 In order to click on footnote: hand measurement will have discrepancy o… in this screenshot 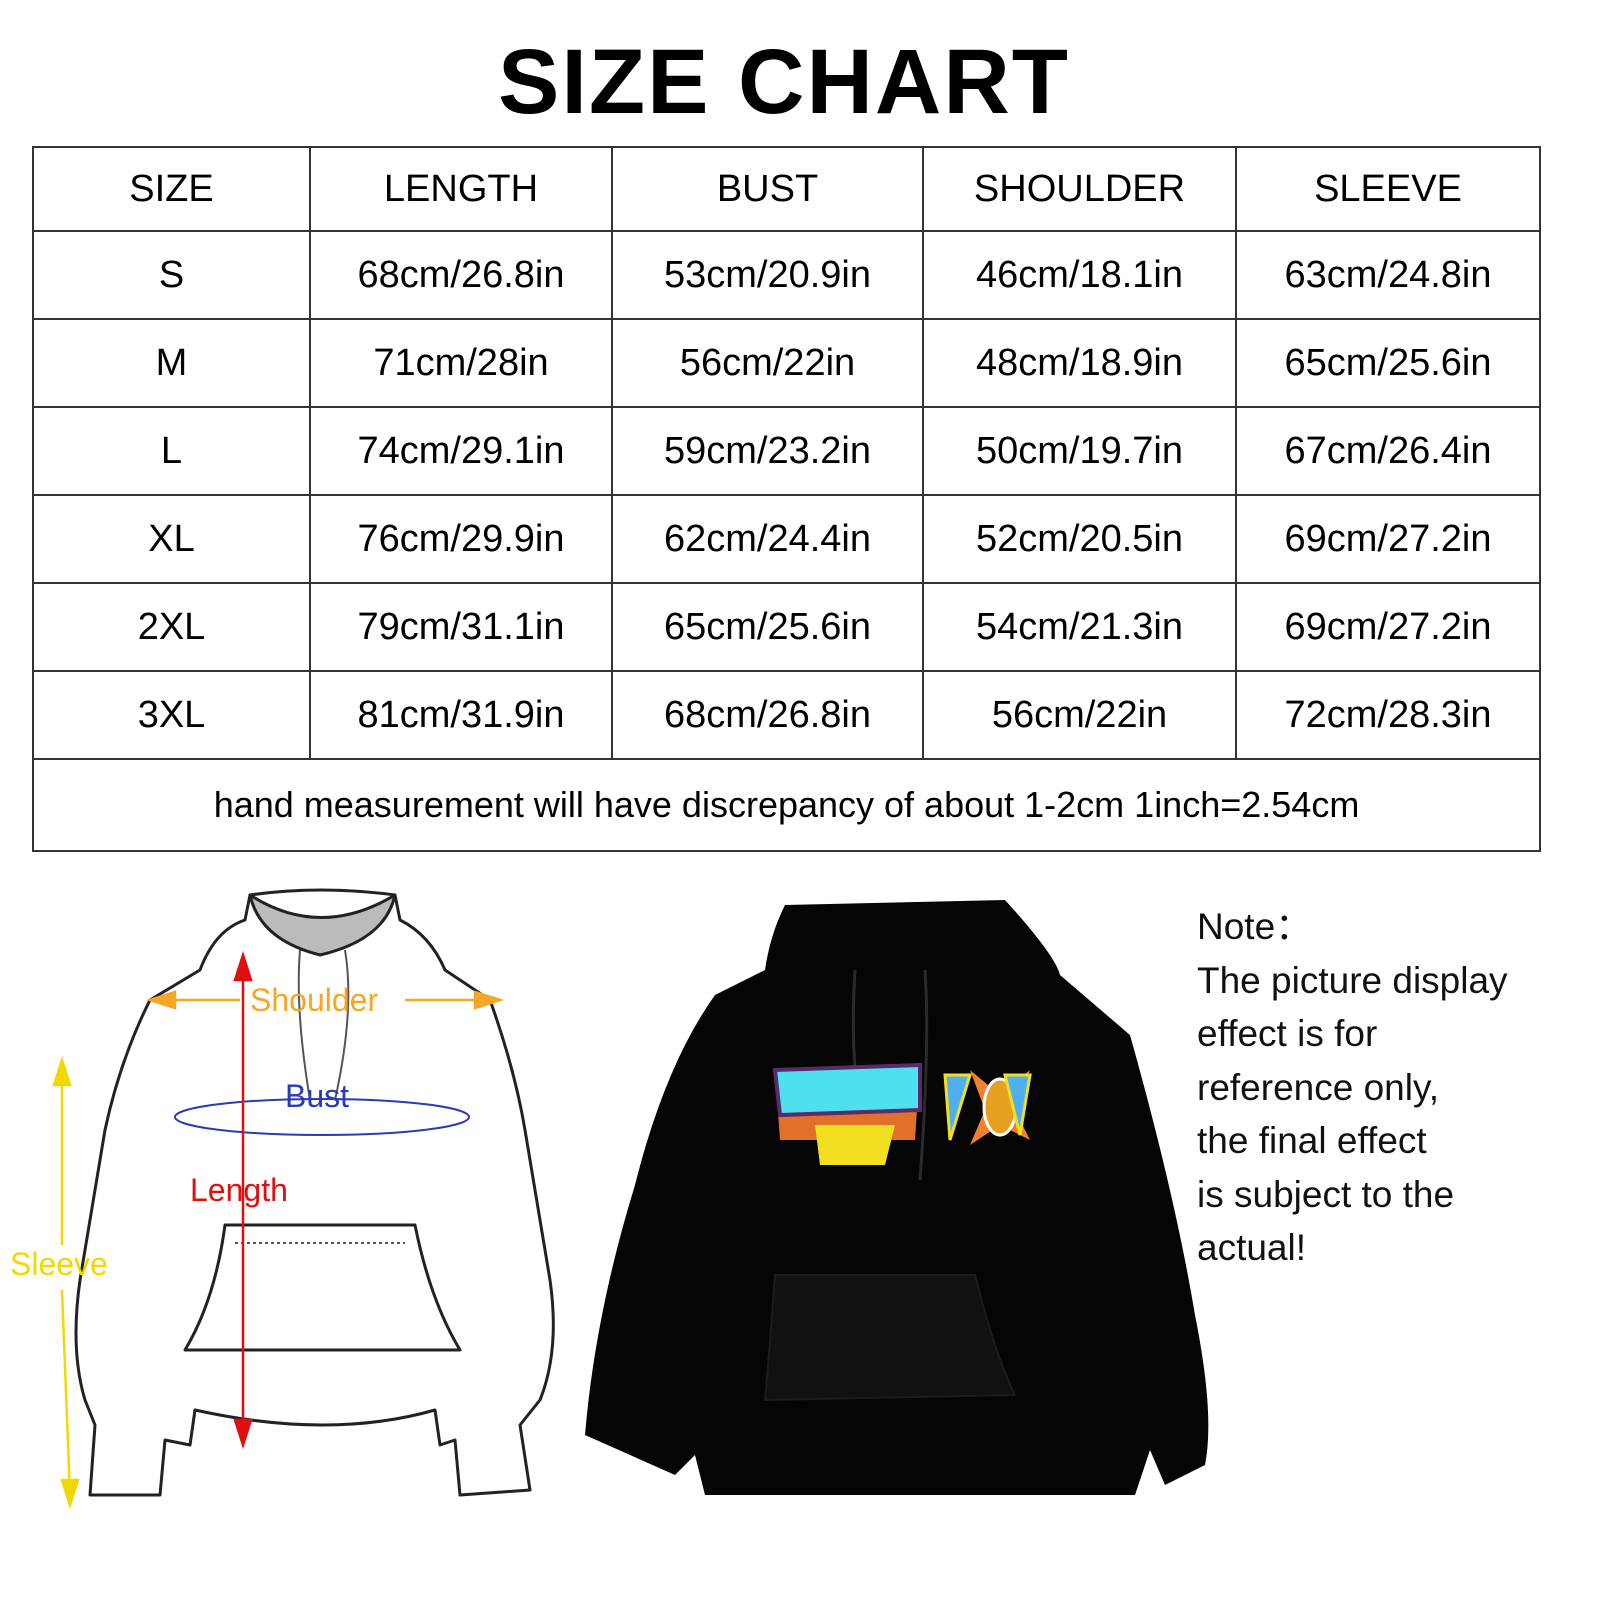, I will do `click(786, 805)`.